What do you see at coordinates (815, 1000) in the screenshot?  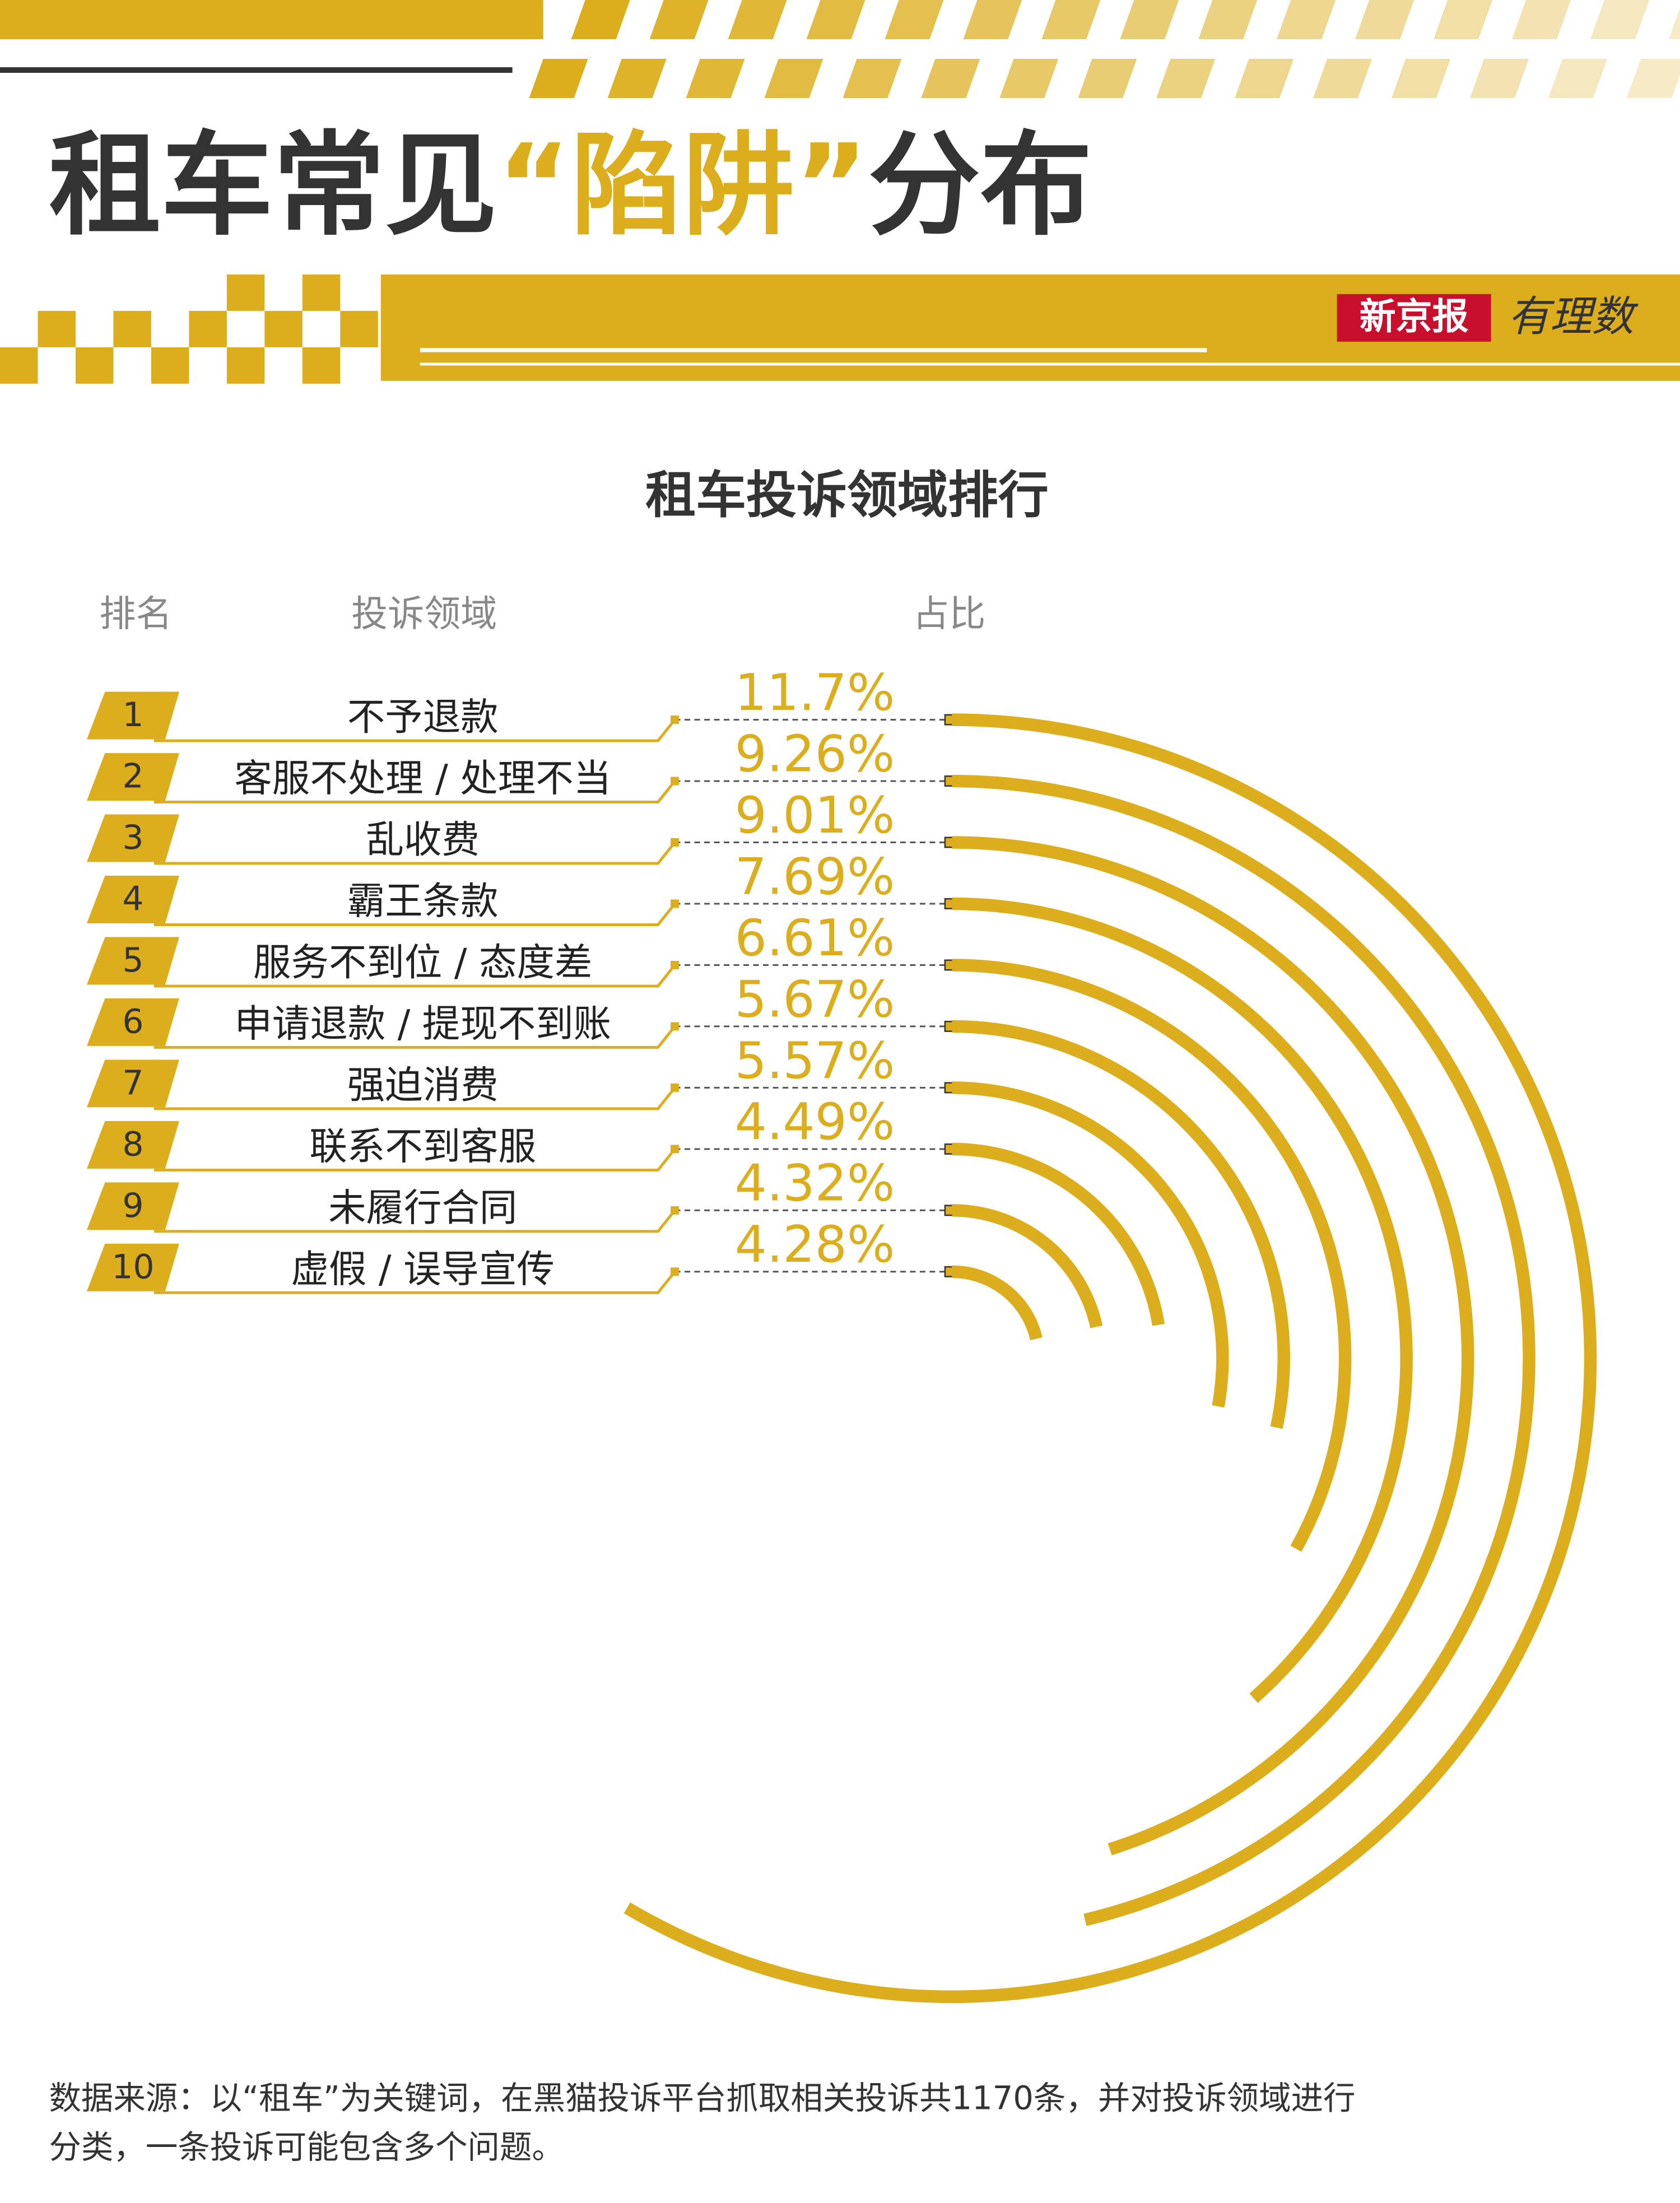 I see `value-label: 5.67%` at bounding box center [815, 1000].